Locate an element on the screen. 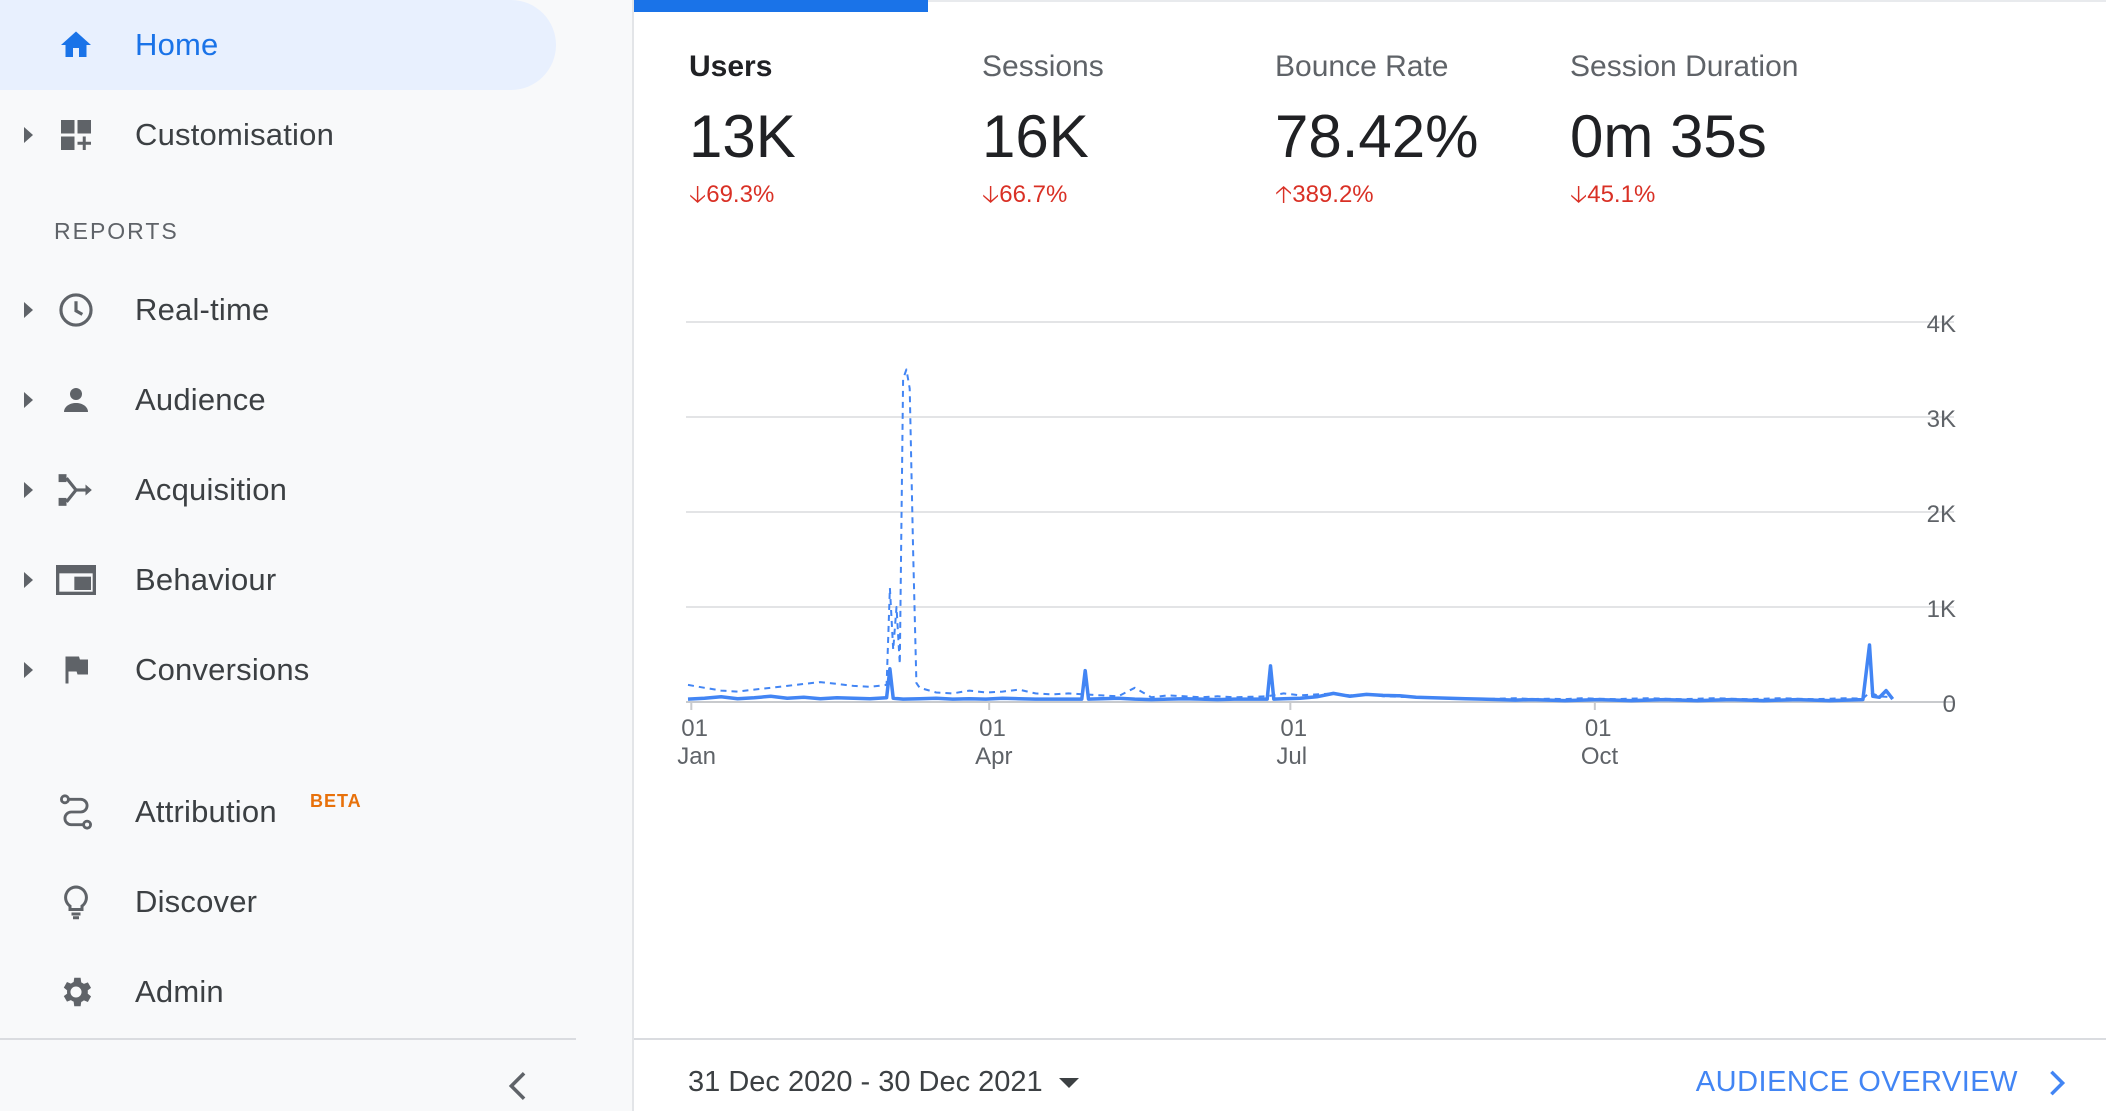 The width and height of the screenshot is (2106, 1111). x-tick-month-label: Jan is located at coordinates (696, 756).